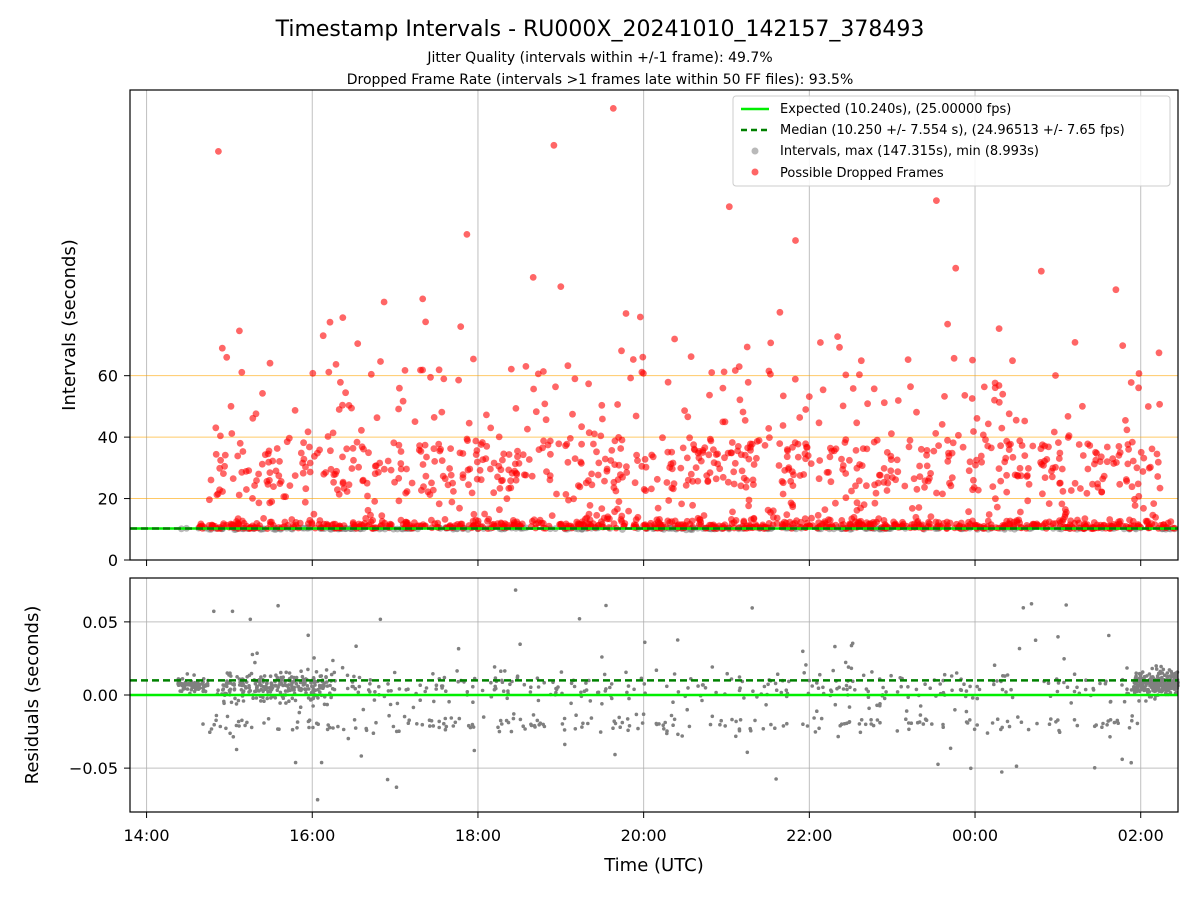  I want to click on bottom-y-tick-label: 0.00, so click(100, 695).